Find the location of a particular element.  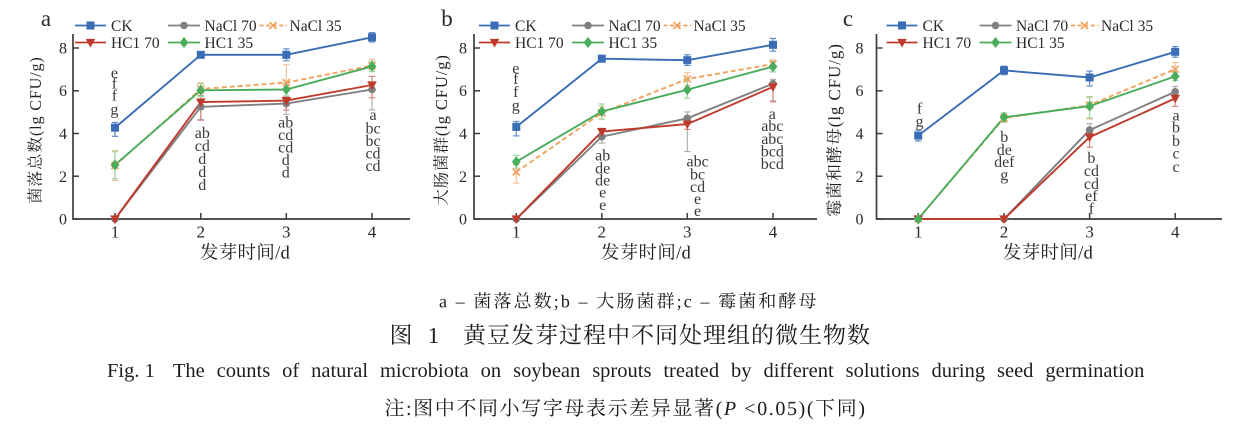

svg-text: def is located at coordinates (1004, 162).